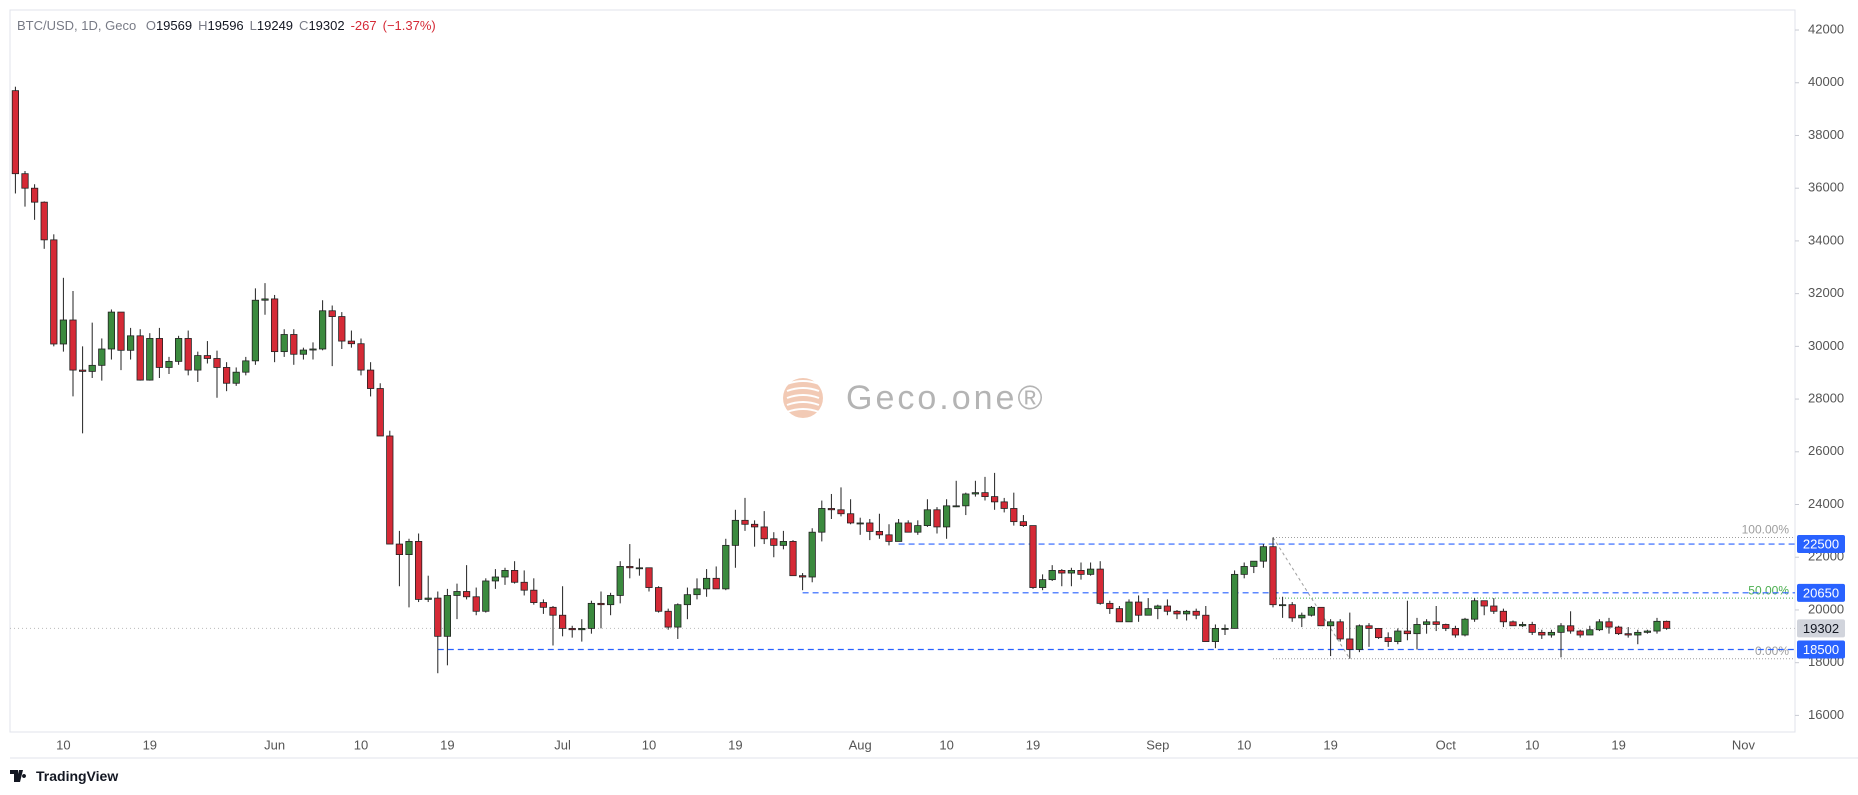 Image resolution: width=1858 pixels, height=795 pixels. I want to click on last-price-box, so click(1821, 628).